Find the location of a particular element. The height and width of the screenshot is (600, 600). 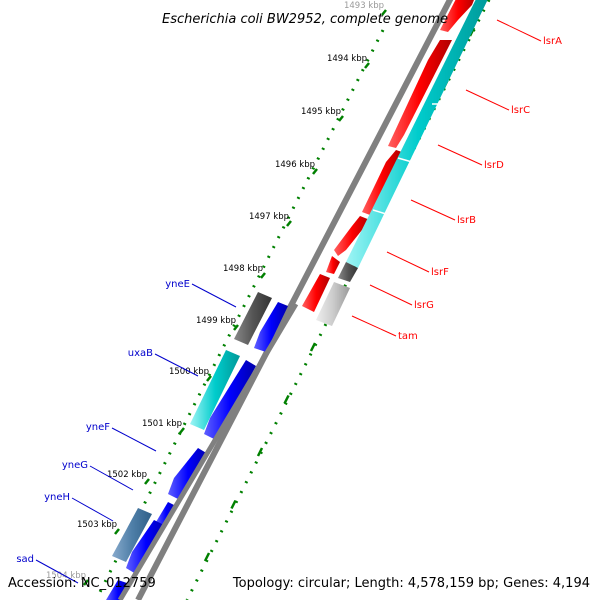

gene-label-sad: sad is located at coordinates (25, 559).